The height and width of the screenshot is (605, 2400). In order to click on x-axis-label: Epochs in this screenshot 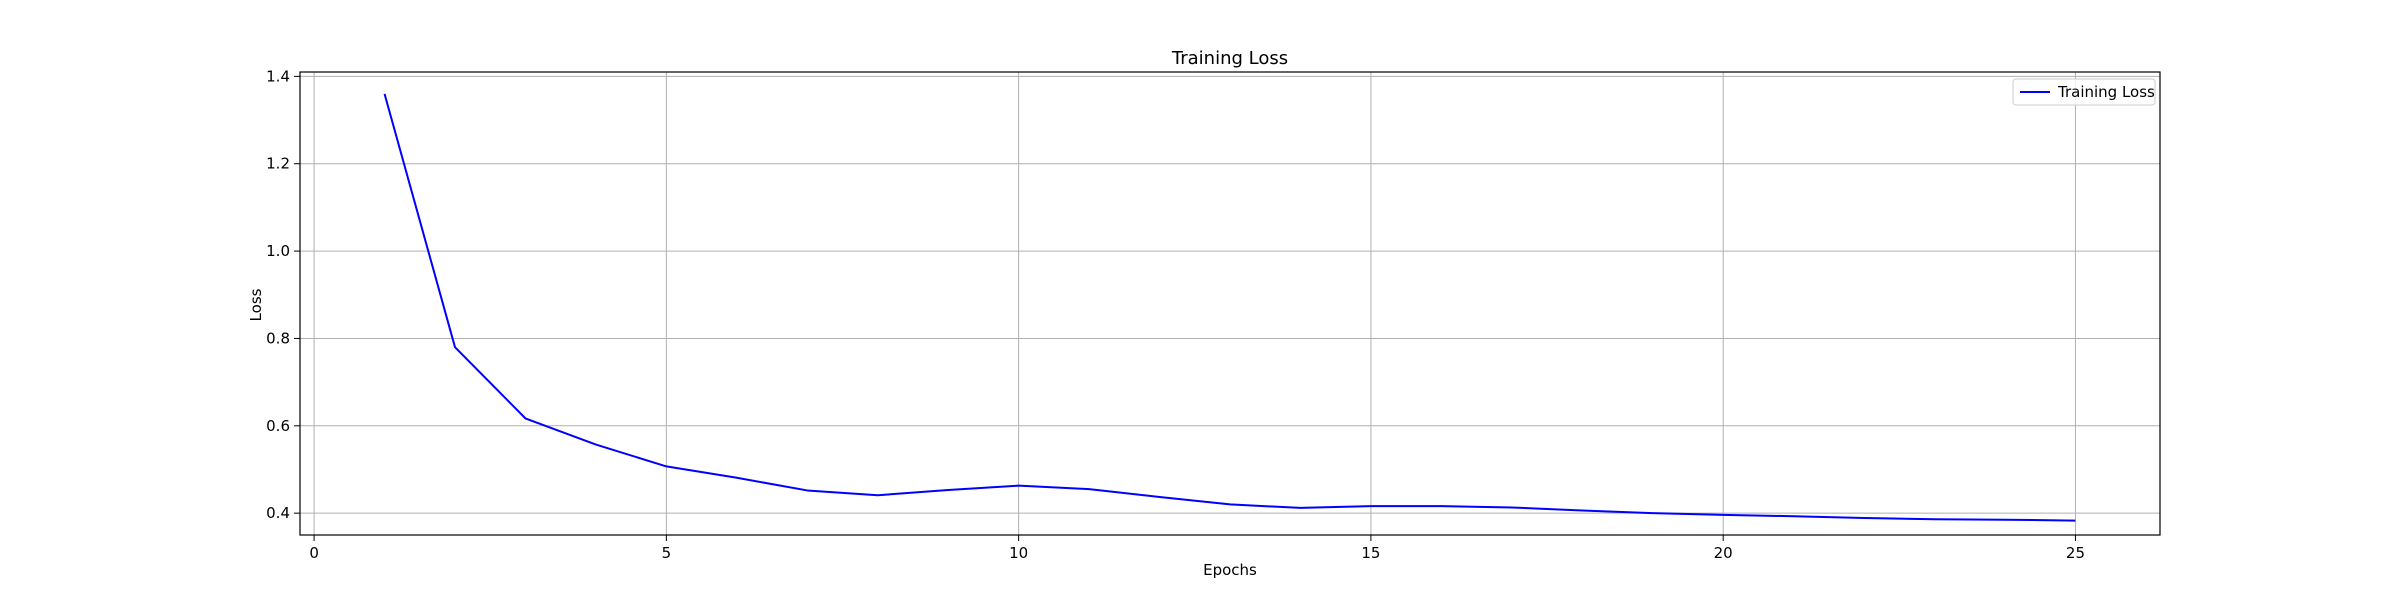, I will do `click(1230, 570)`.